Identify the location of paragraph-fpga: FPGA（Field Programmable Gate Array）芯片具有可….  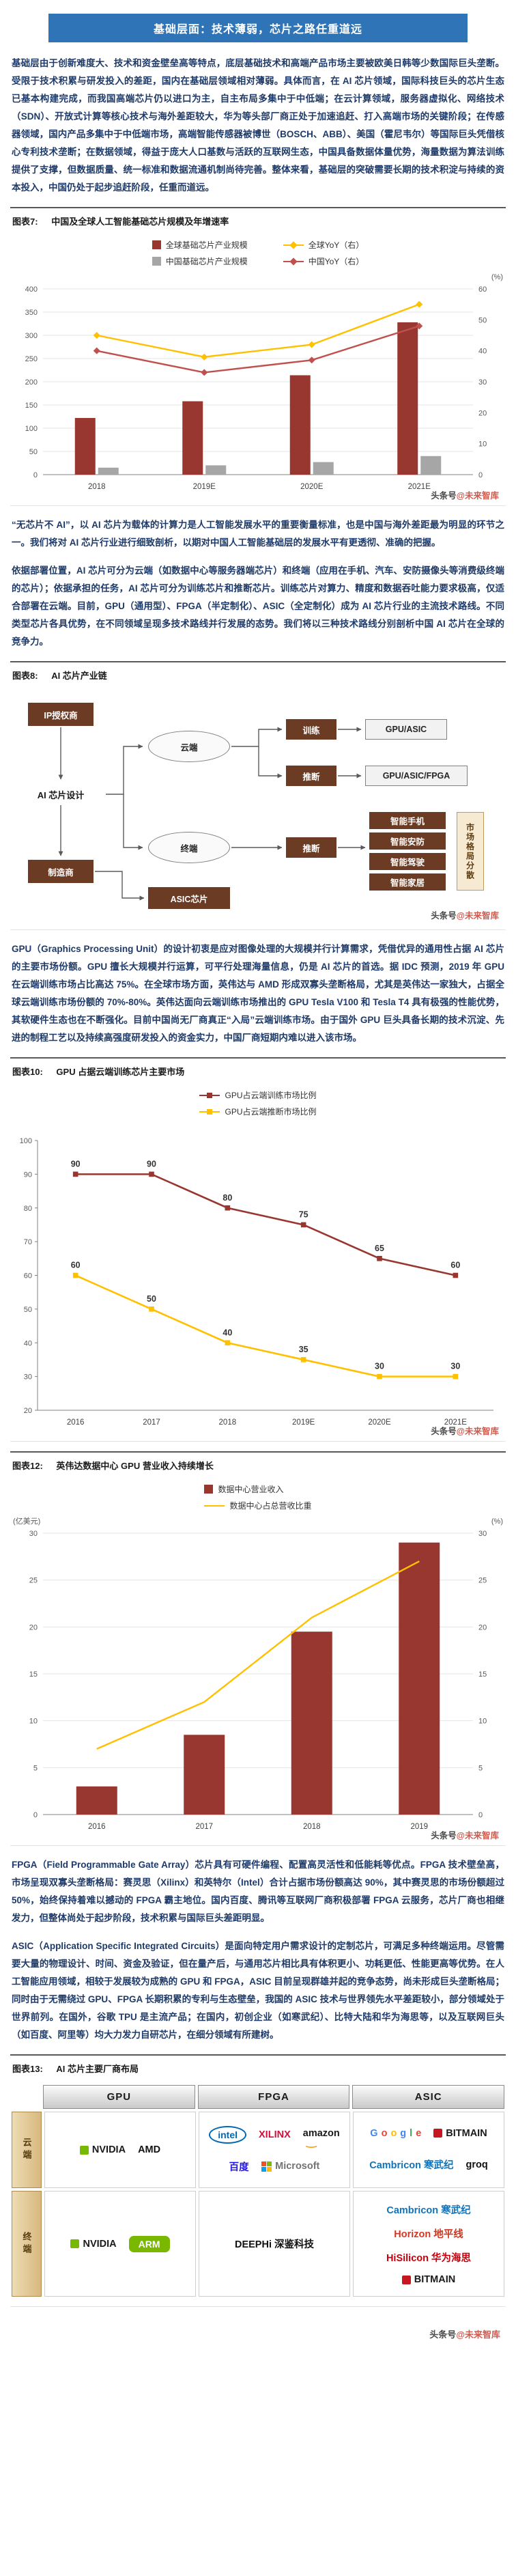
(258, 1891).